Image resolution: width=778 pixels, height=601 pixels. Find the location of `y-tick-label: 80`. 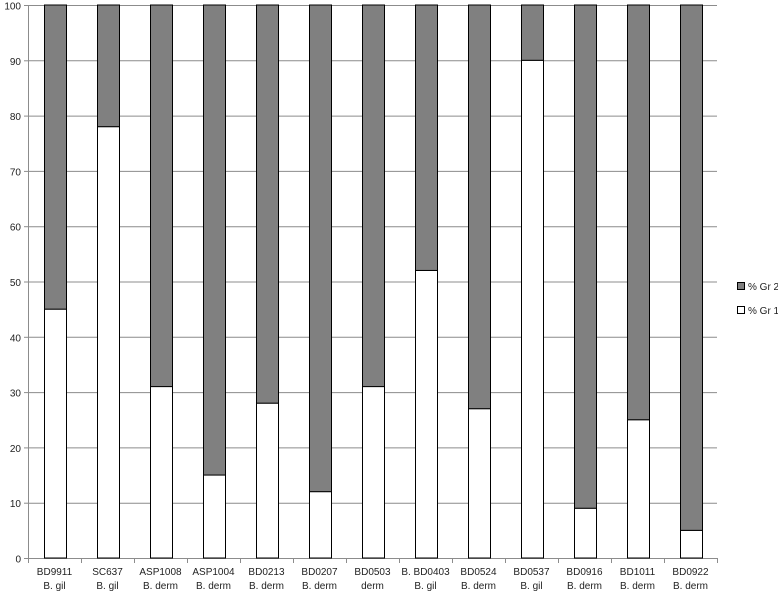

y-tick-label: 80 is located at coordinates (16, 117).